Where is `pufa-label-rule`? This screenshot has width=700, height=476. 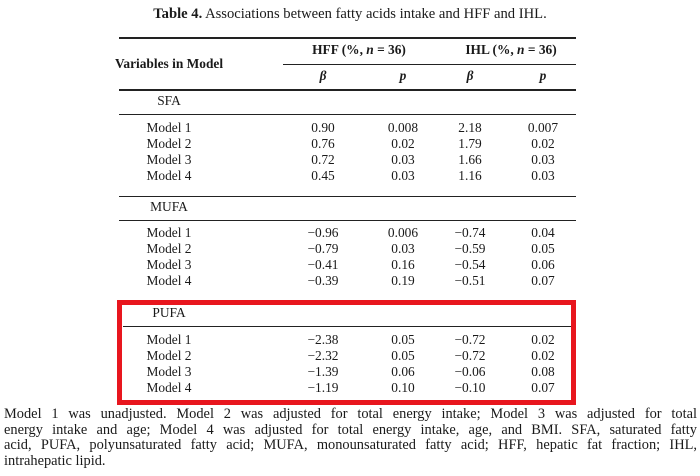 pufa-label-rule is located at coordinates (347, 327).